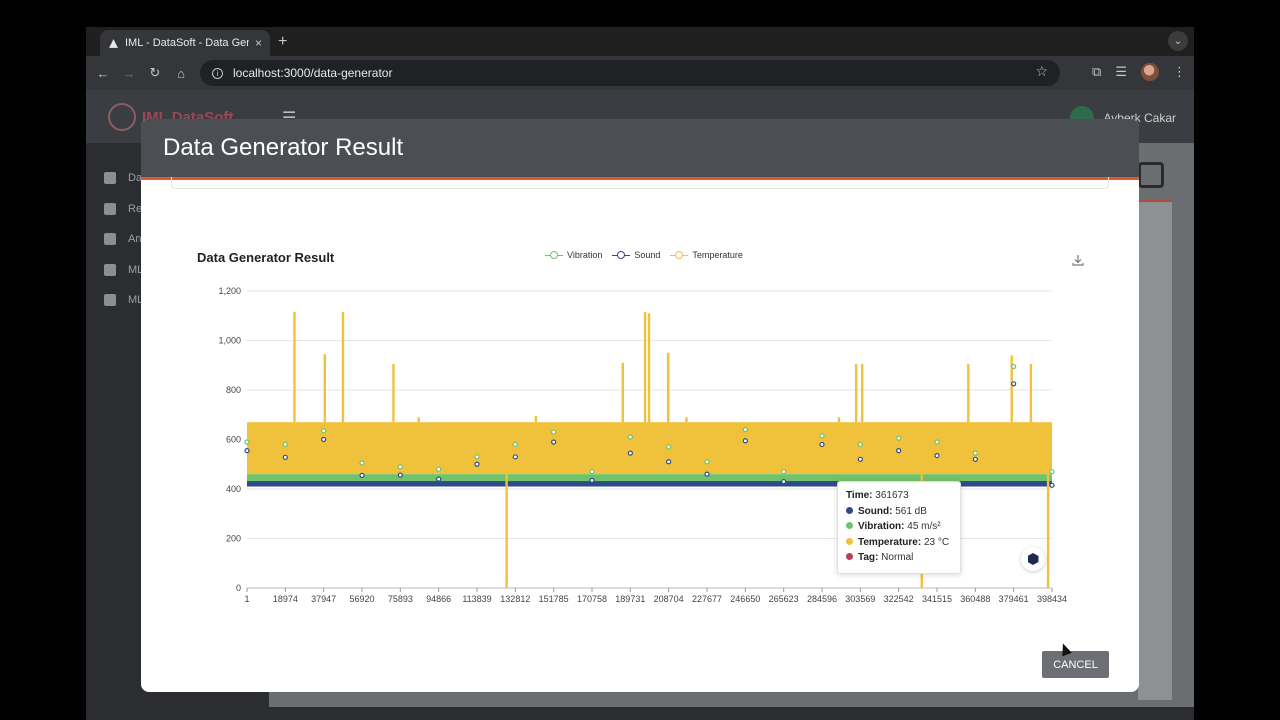 The height and width of the screenshot is (720, 1280). Describe the element at coordinates (649, 448) in the screenshot. I see `temperature-band` at that location.